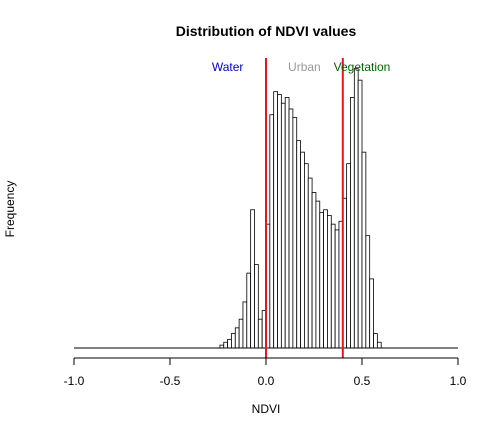 This screenshot has height=432, width=504. What do you see at coordinates (265, 372) in the screenshot?
I see `x-axis: -1.0 -0.5 0.0 0.5 1.0` at bounding box center [265, 372].